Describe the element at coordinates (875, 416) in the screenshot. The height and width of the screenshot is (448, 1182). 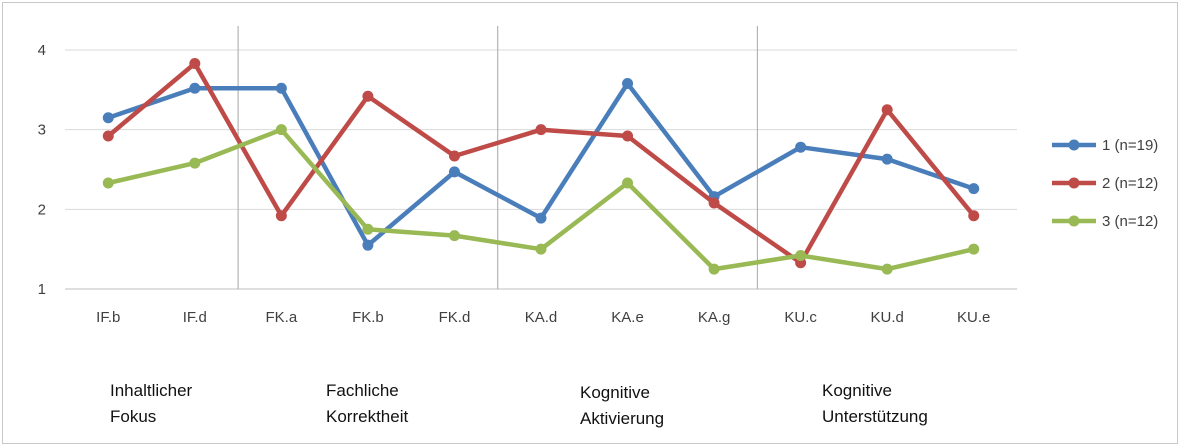
I see `group-label-line2: Unterstützung` at that location.